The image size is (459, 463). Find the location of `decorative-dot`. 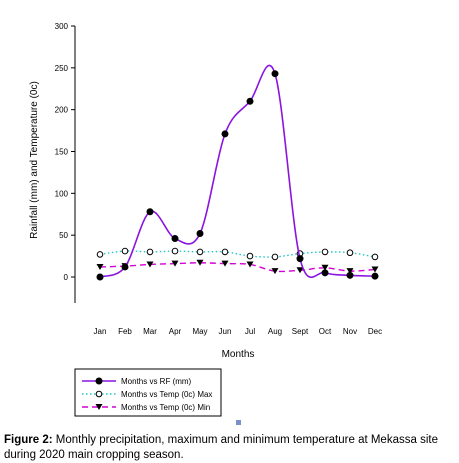

decorative-dot is located at coordinates (238, 422).